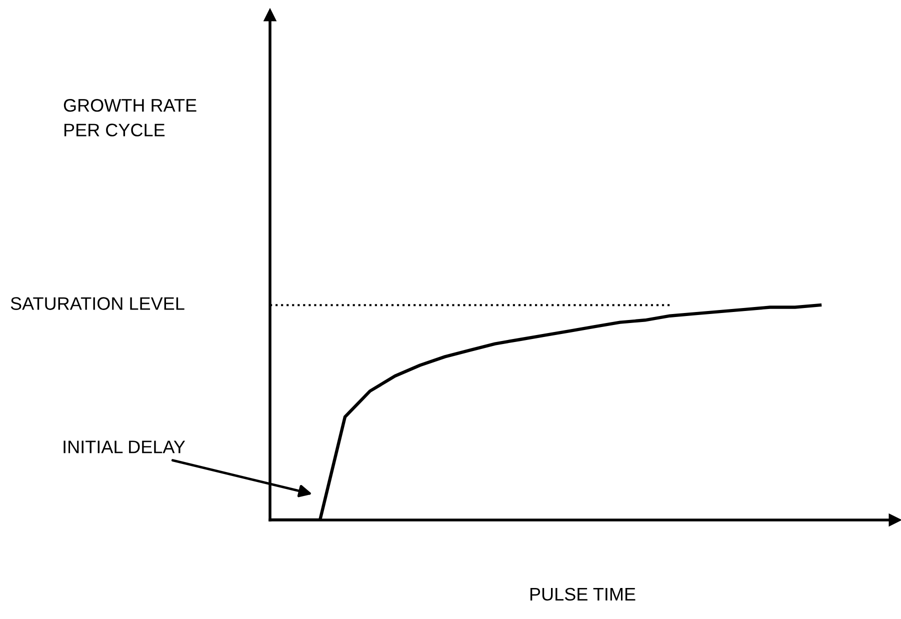 This screenshot has height=619, width=901. I want to click on ref-line-label: SATURATION LEVEL, so click(97, 303).